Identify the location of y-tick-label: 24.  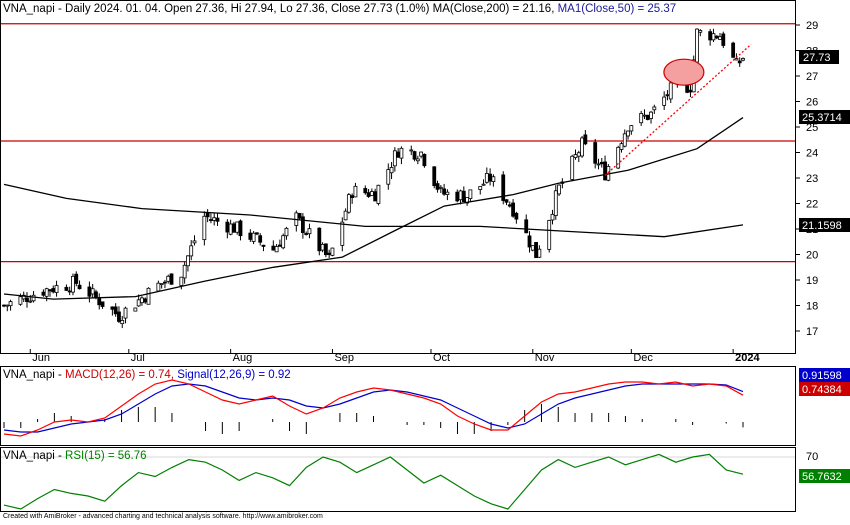
(812, 154).